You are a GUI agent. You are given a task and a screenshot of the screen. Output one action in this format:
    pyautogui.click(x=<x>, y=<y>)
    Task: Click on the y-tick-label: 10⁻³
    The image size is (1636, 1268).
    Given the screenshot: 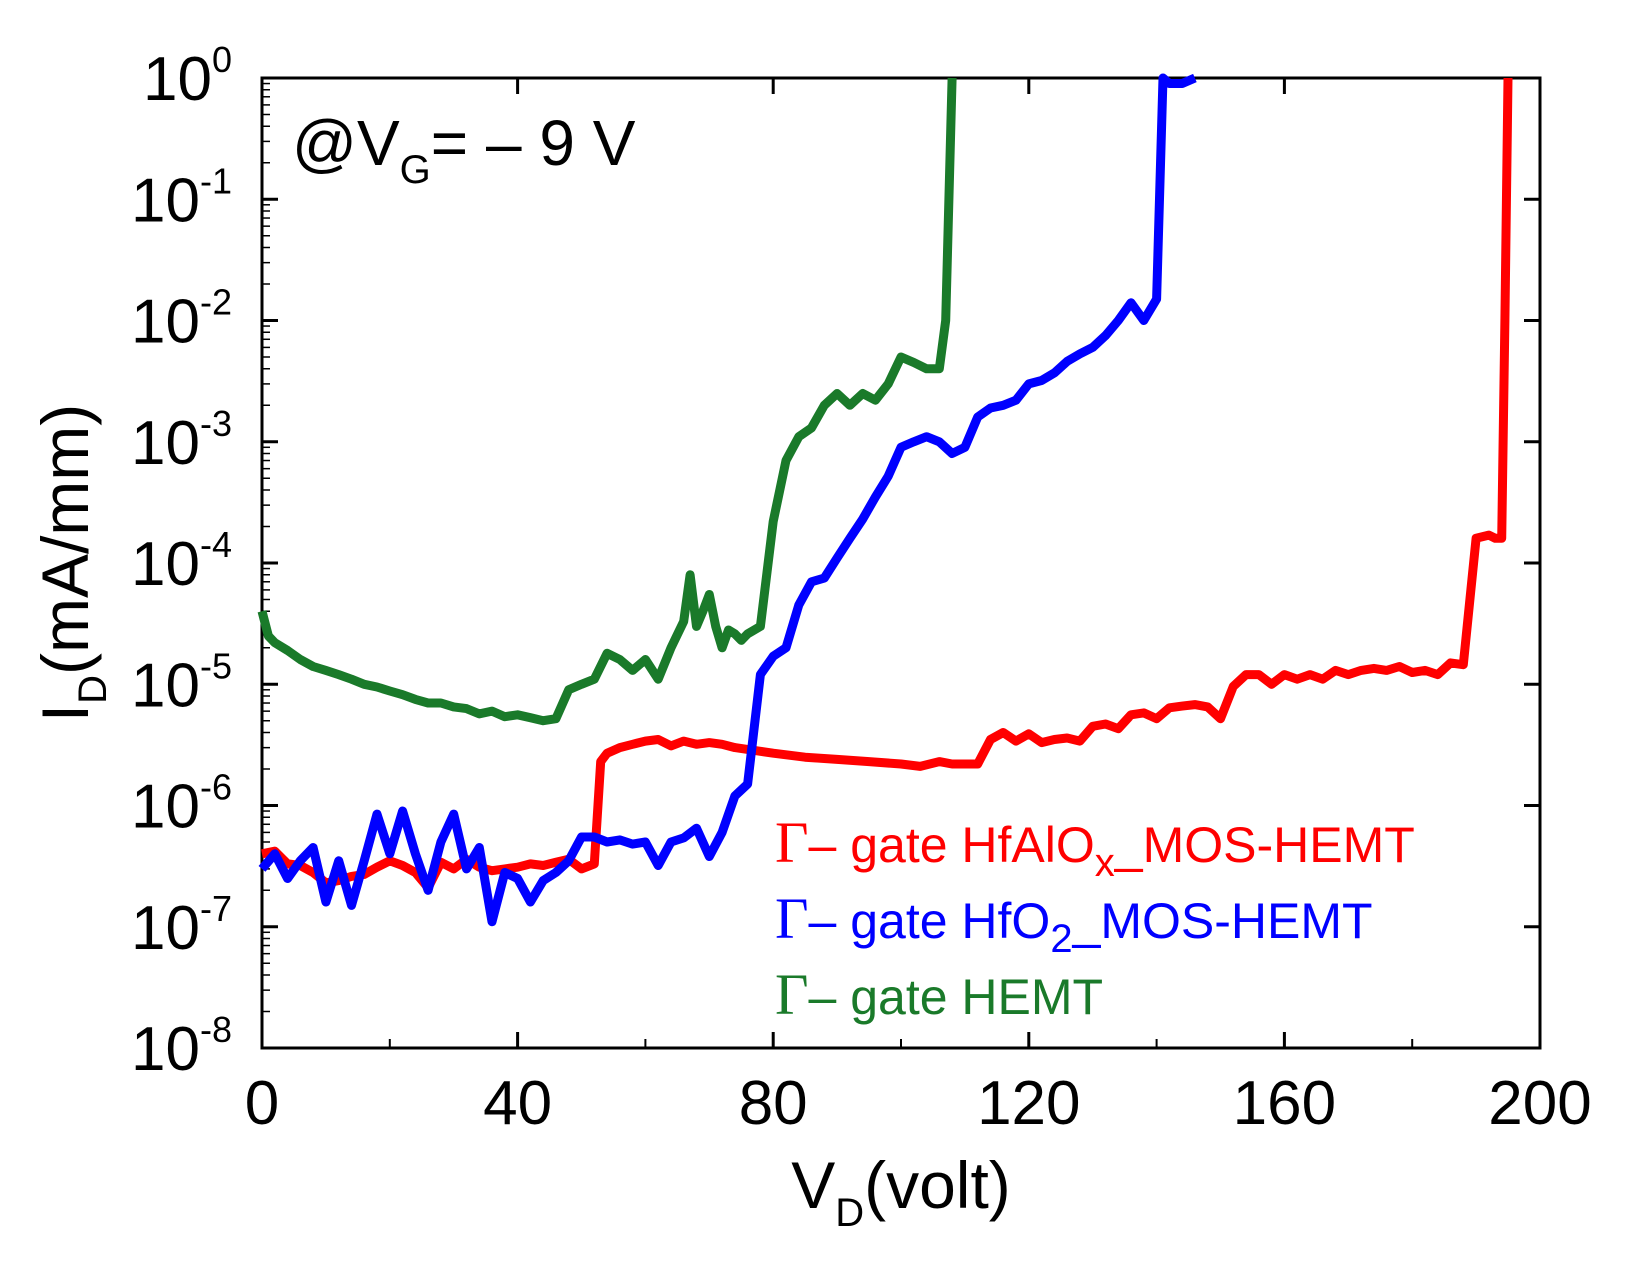 What is the action you would take?
    pyautogui.click(x=181, y=440)
    